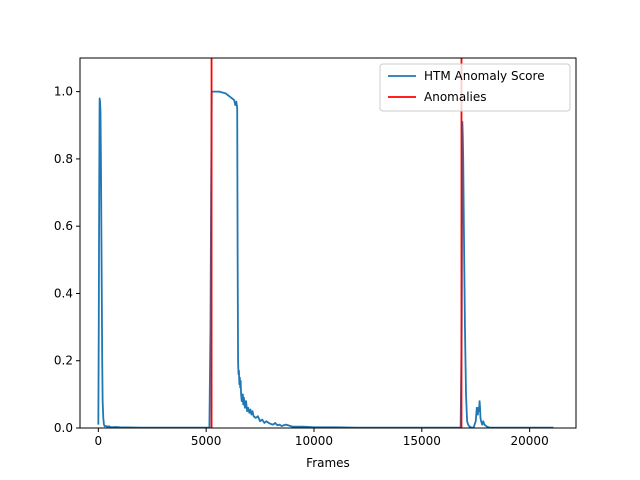  I want to click on x-tick-label: 10000, so click(314, 441).